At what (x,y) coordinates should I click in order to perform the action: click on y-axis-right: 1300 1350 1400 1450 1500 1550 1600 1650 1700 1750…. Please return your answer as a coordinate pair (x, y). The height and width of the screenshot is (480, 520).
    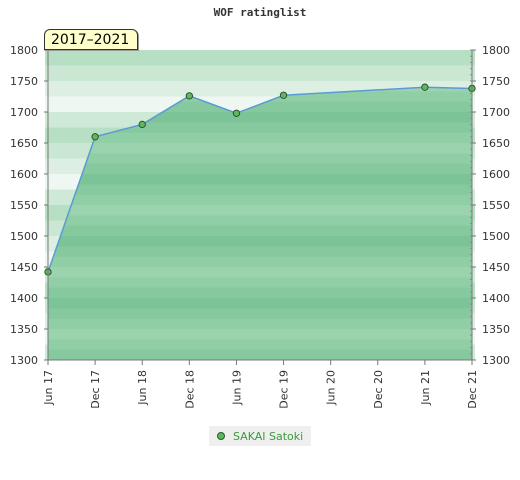
    Looking at the image, I should click on (490, 205).